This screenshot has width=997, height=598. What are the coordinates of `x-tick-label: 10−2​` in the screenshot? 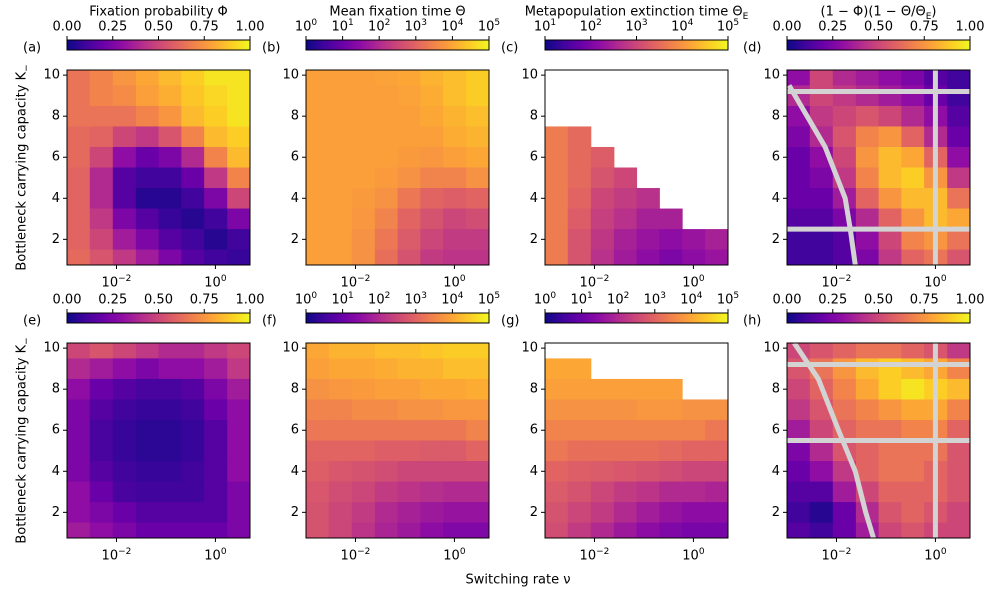 It's located at (837, 555).